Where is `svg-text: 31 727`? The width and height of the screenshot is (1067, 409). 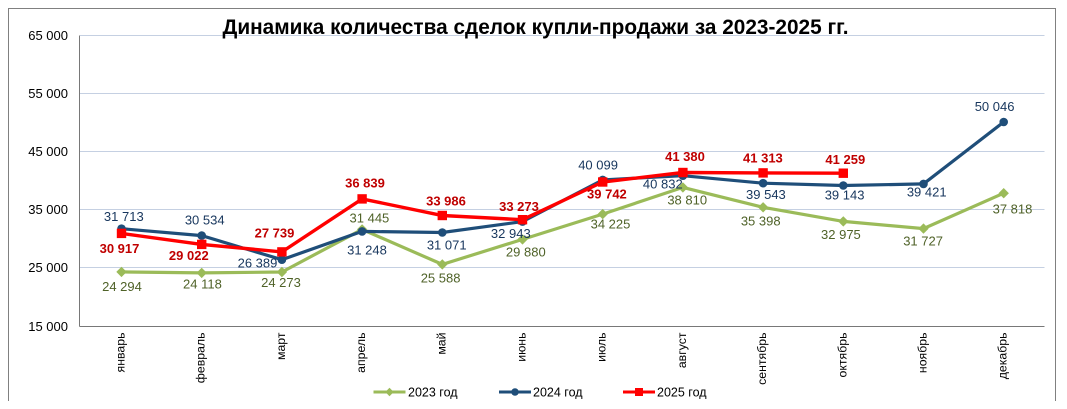 svg-text: 31 727 is located at coordinates (923, 240).